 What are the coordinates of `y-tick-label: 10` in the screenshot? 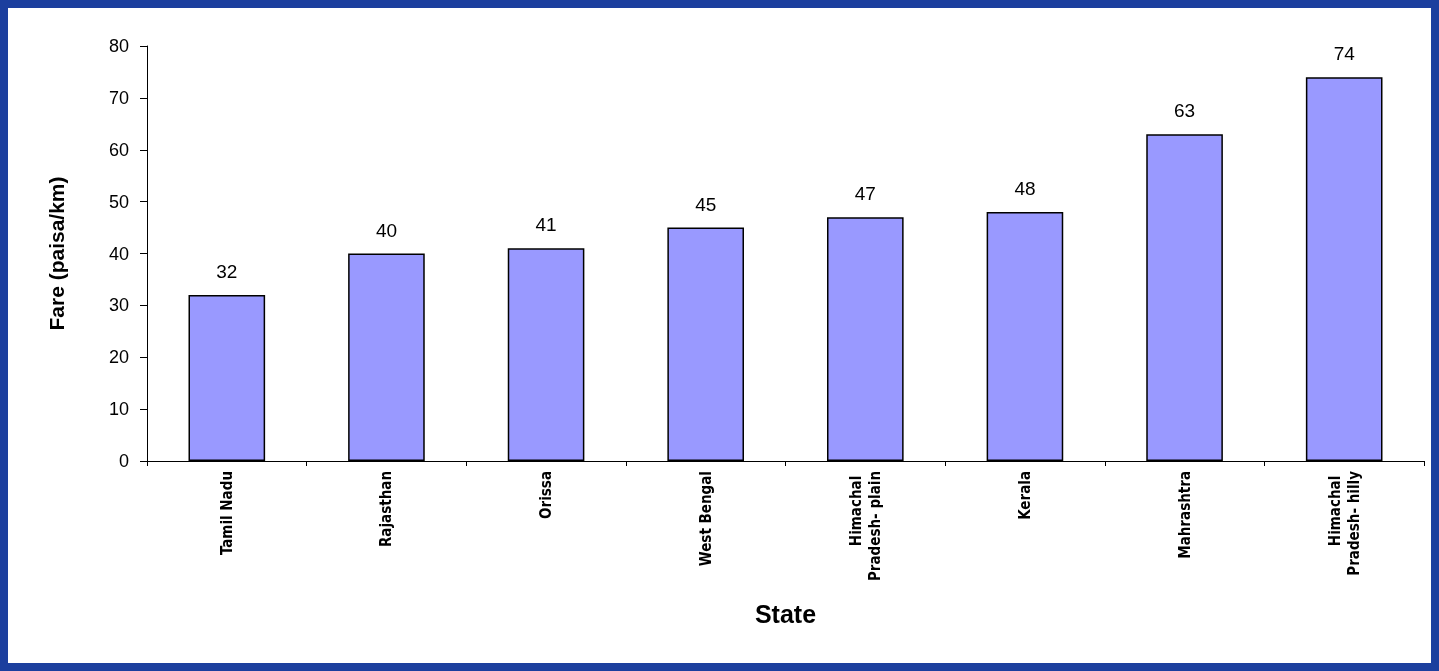 It's located at (118, 409).